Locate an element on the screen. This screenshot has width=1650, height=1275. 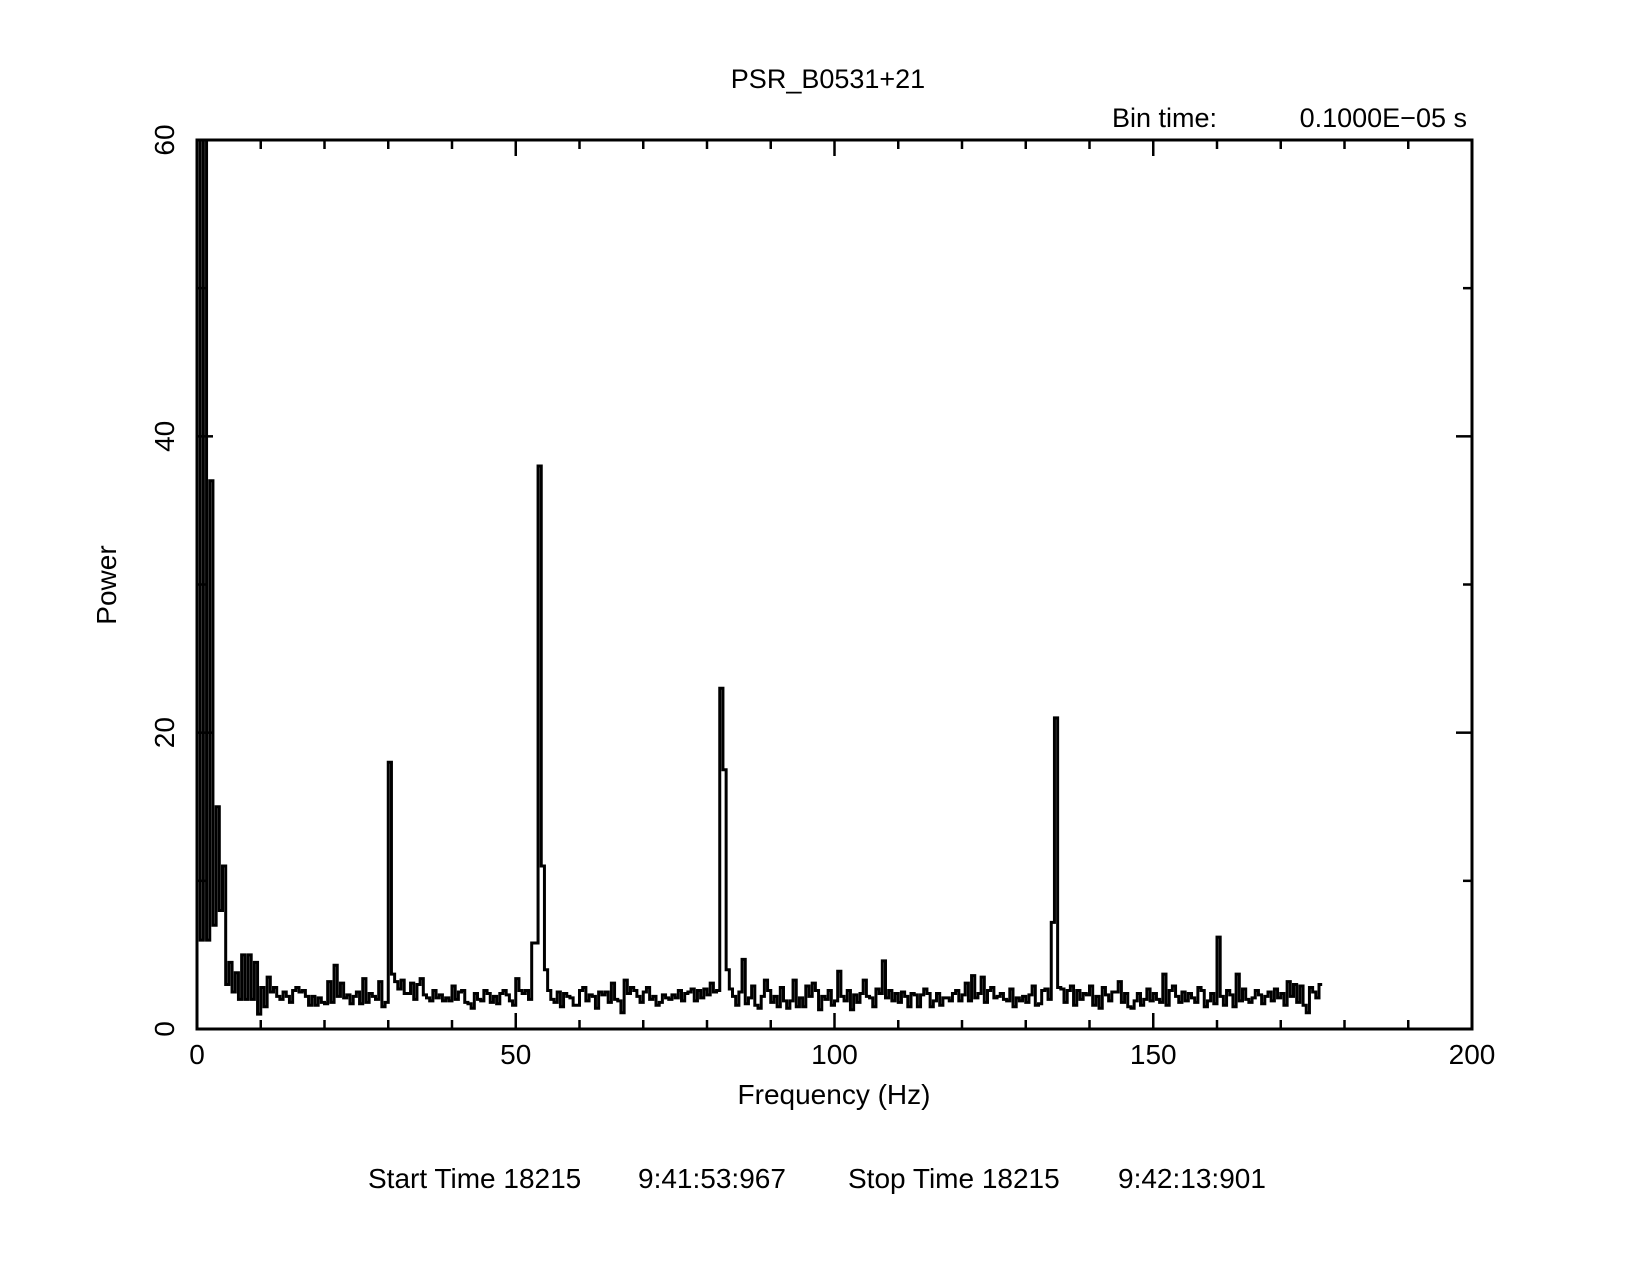
y-tick-label: 60 is located at coordinates (164, 139).